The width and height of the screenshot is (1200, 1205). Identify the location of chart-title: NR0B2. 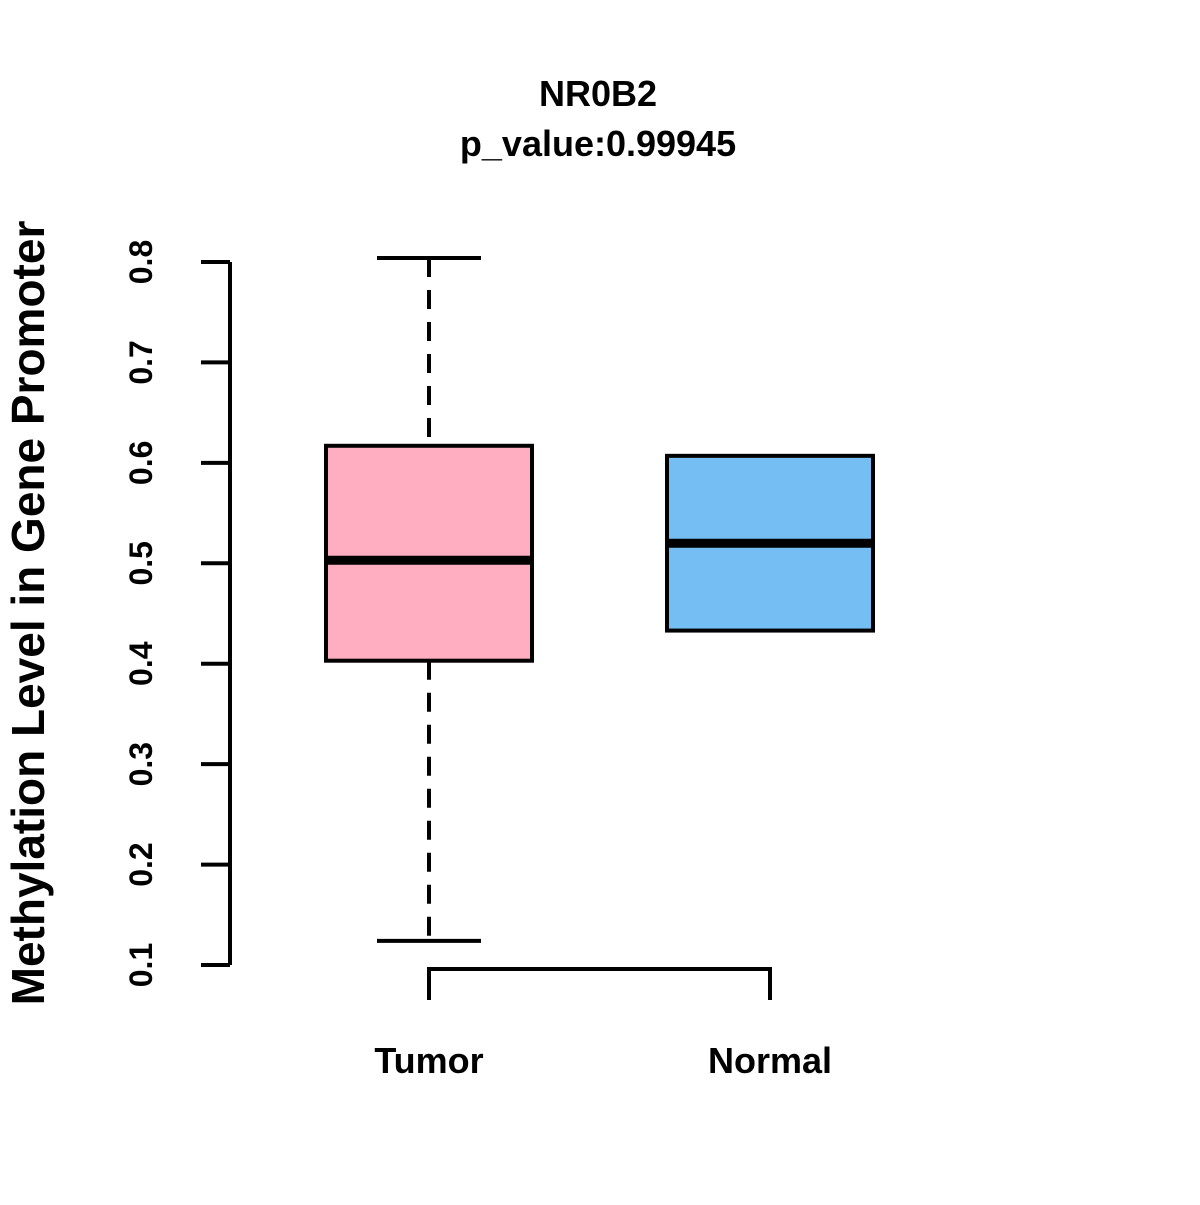
(598, 93).